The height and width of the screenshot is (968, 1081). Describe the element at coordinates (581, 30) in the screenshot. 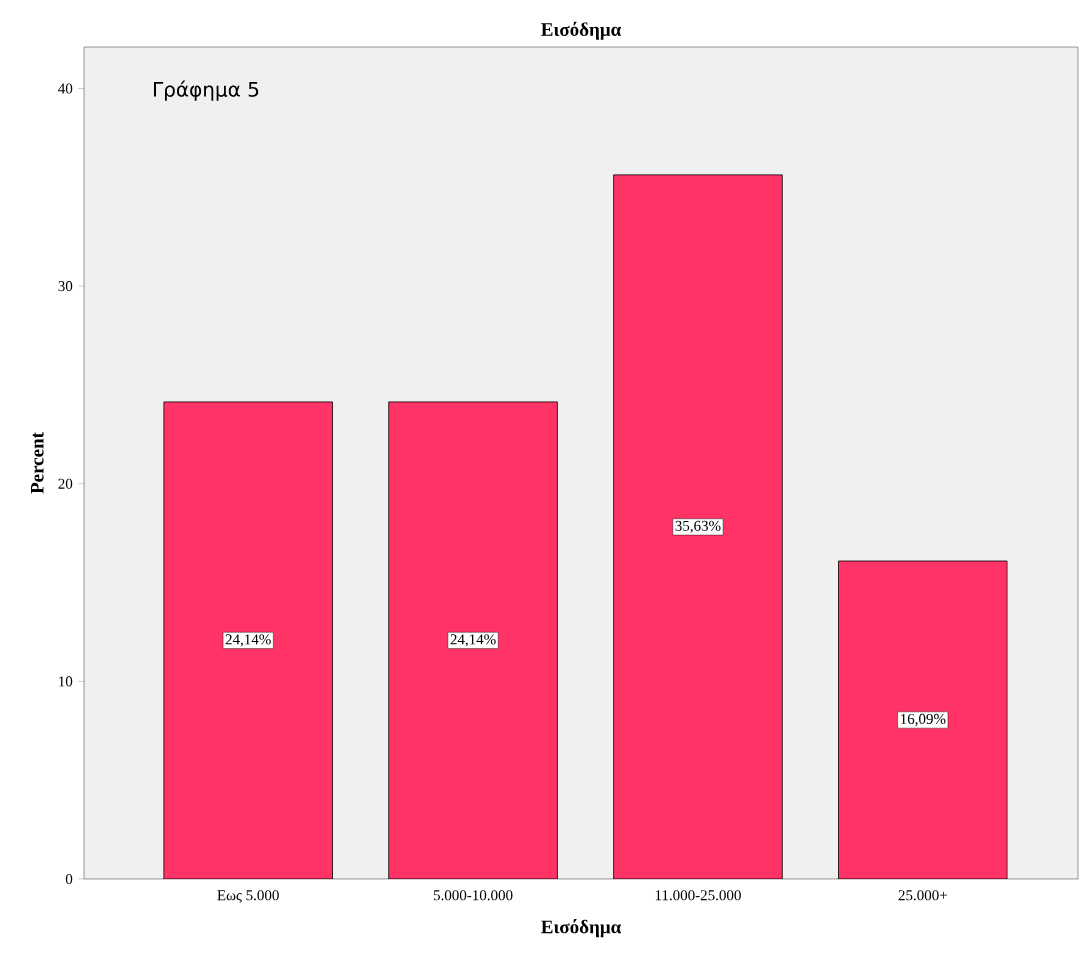

I see `chart-title: Εισόδημα` at that location.